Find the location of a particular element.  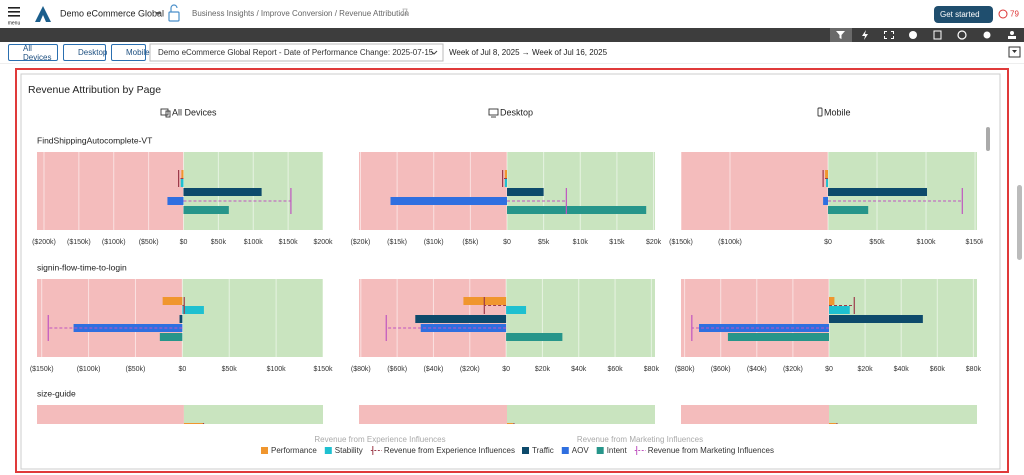

legend-group-title: Revenue from Experience Influences is located at coordinates (379, 439).